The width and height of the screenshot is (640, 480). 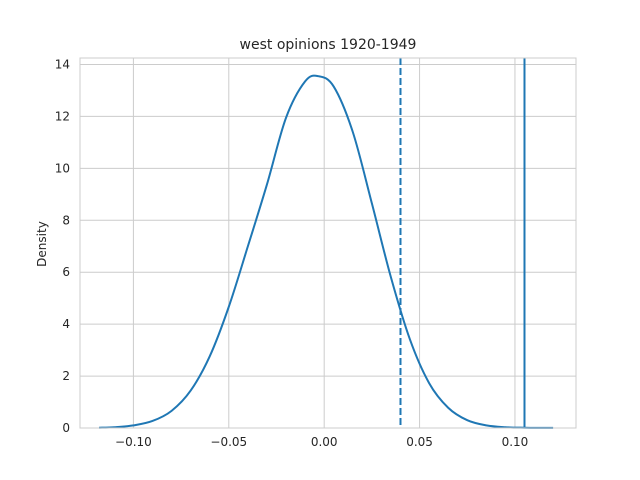 I want to click on x-tick-label: 0.00, so click(x=324, y=442).